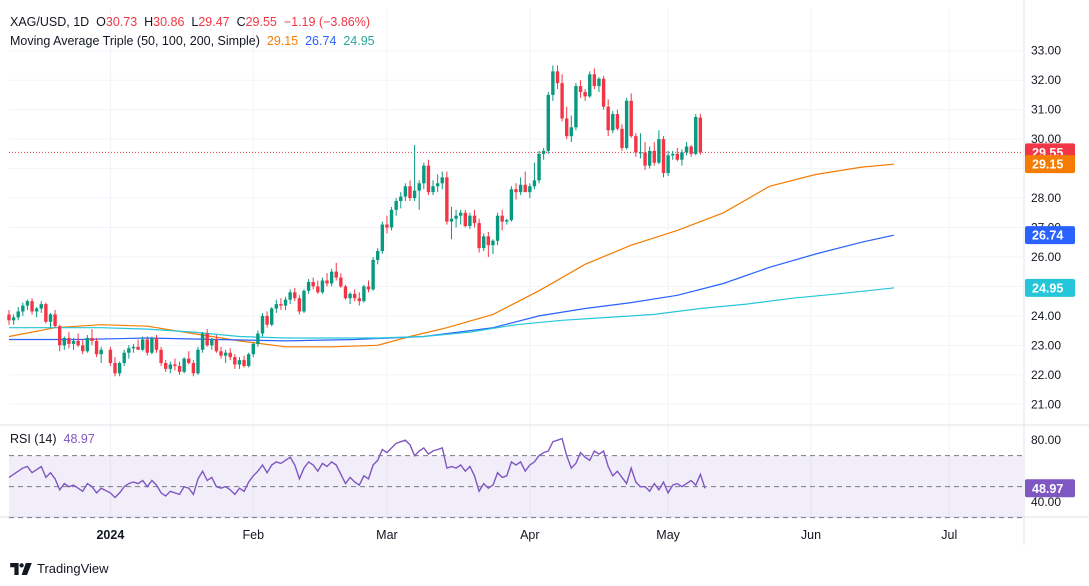 The image size is (1089, 586). What do you see at coordinates (110, 535) in the screenshot?
I see `time-tick-label: 2024` at bounding box center [110, 535].